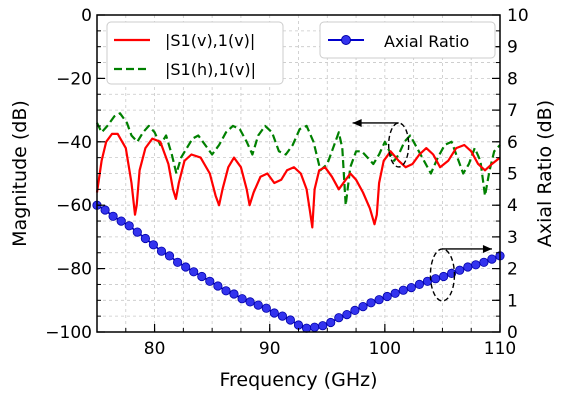  I want to click on x-tick-label: 110, so click(500, 349).